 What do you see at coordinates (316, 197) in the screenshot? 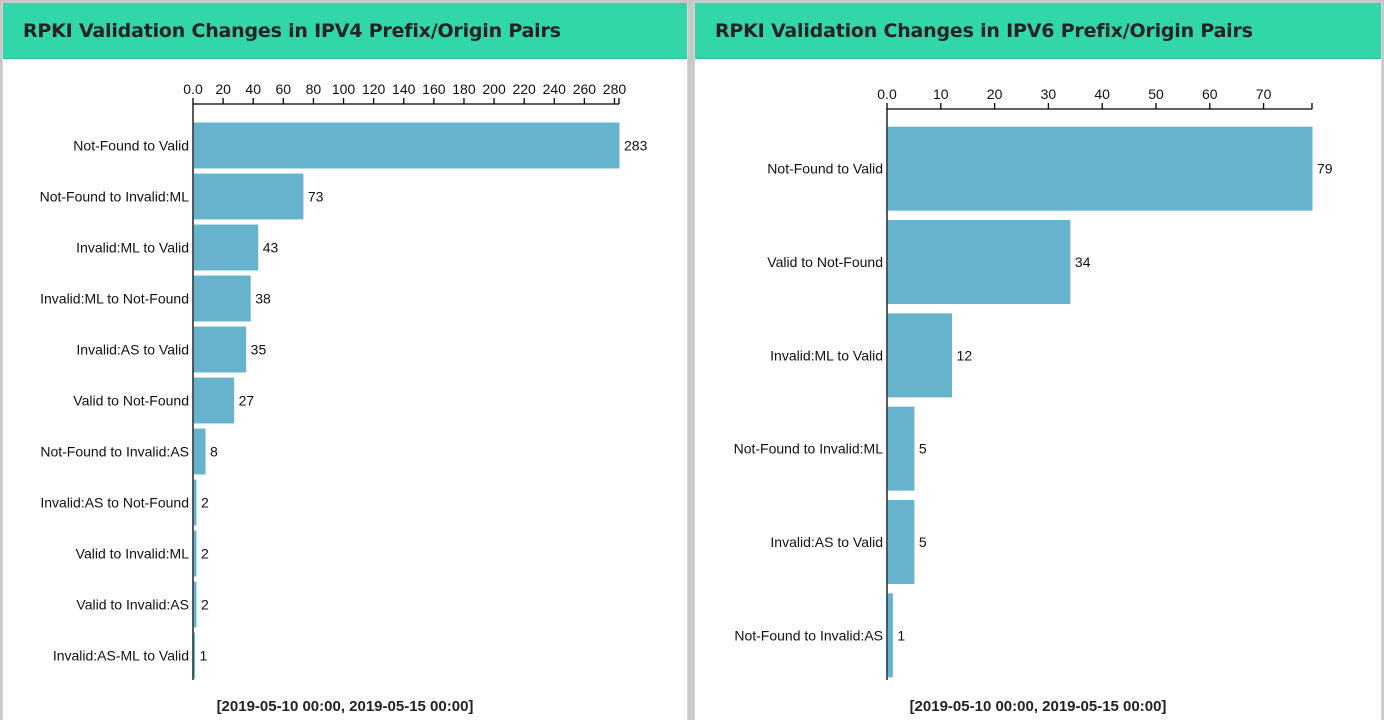
I see `ipv4-value-label: 73` at bounding box center [316, 197].